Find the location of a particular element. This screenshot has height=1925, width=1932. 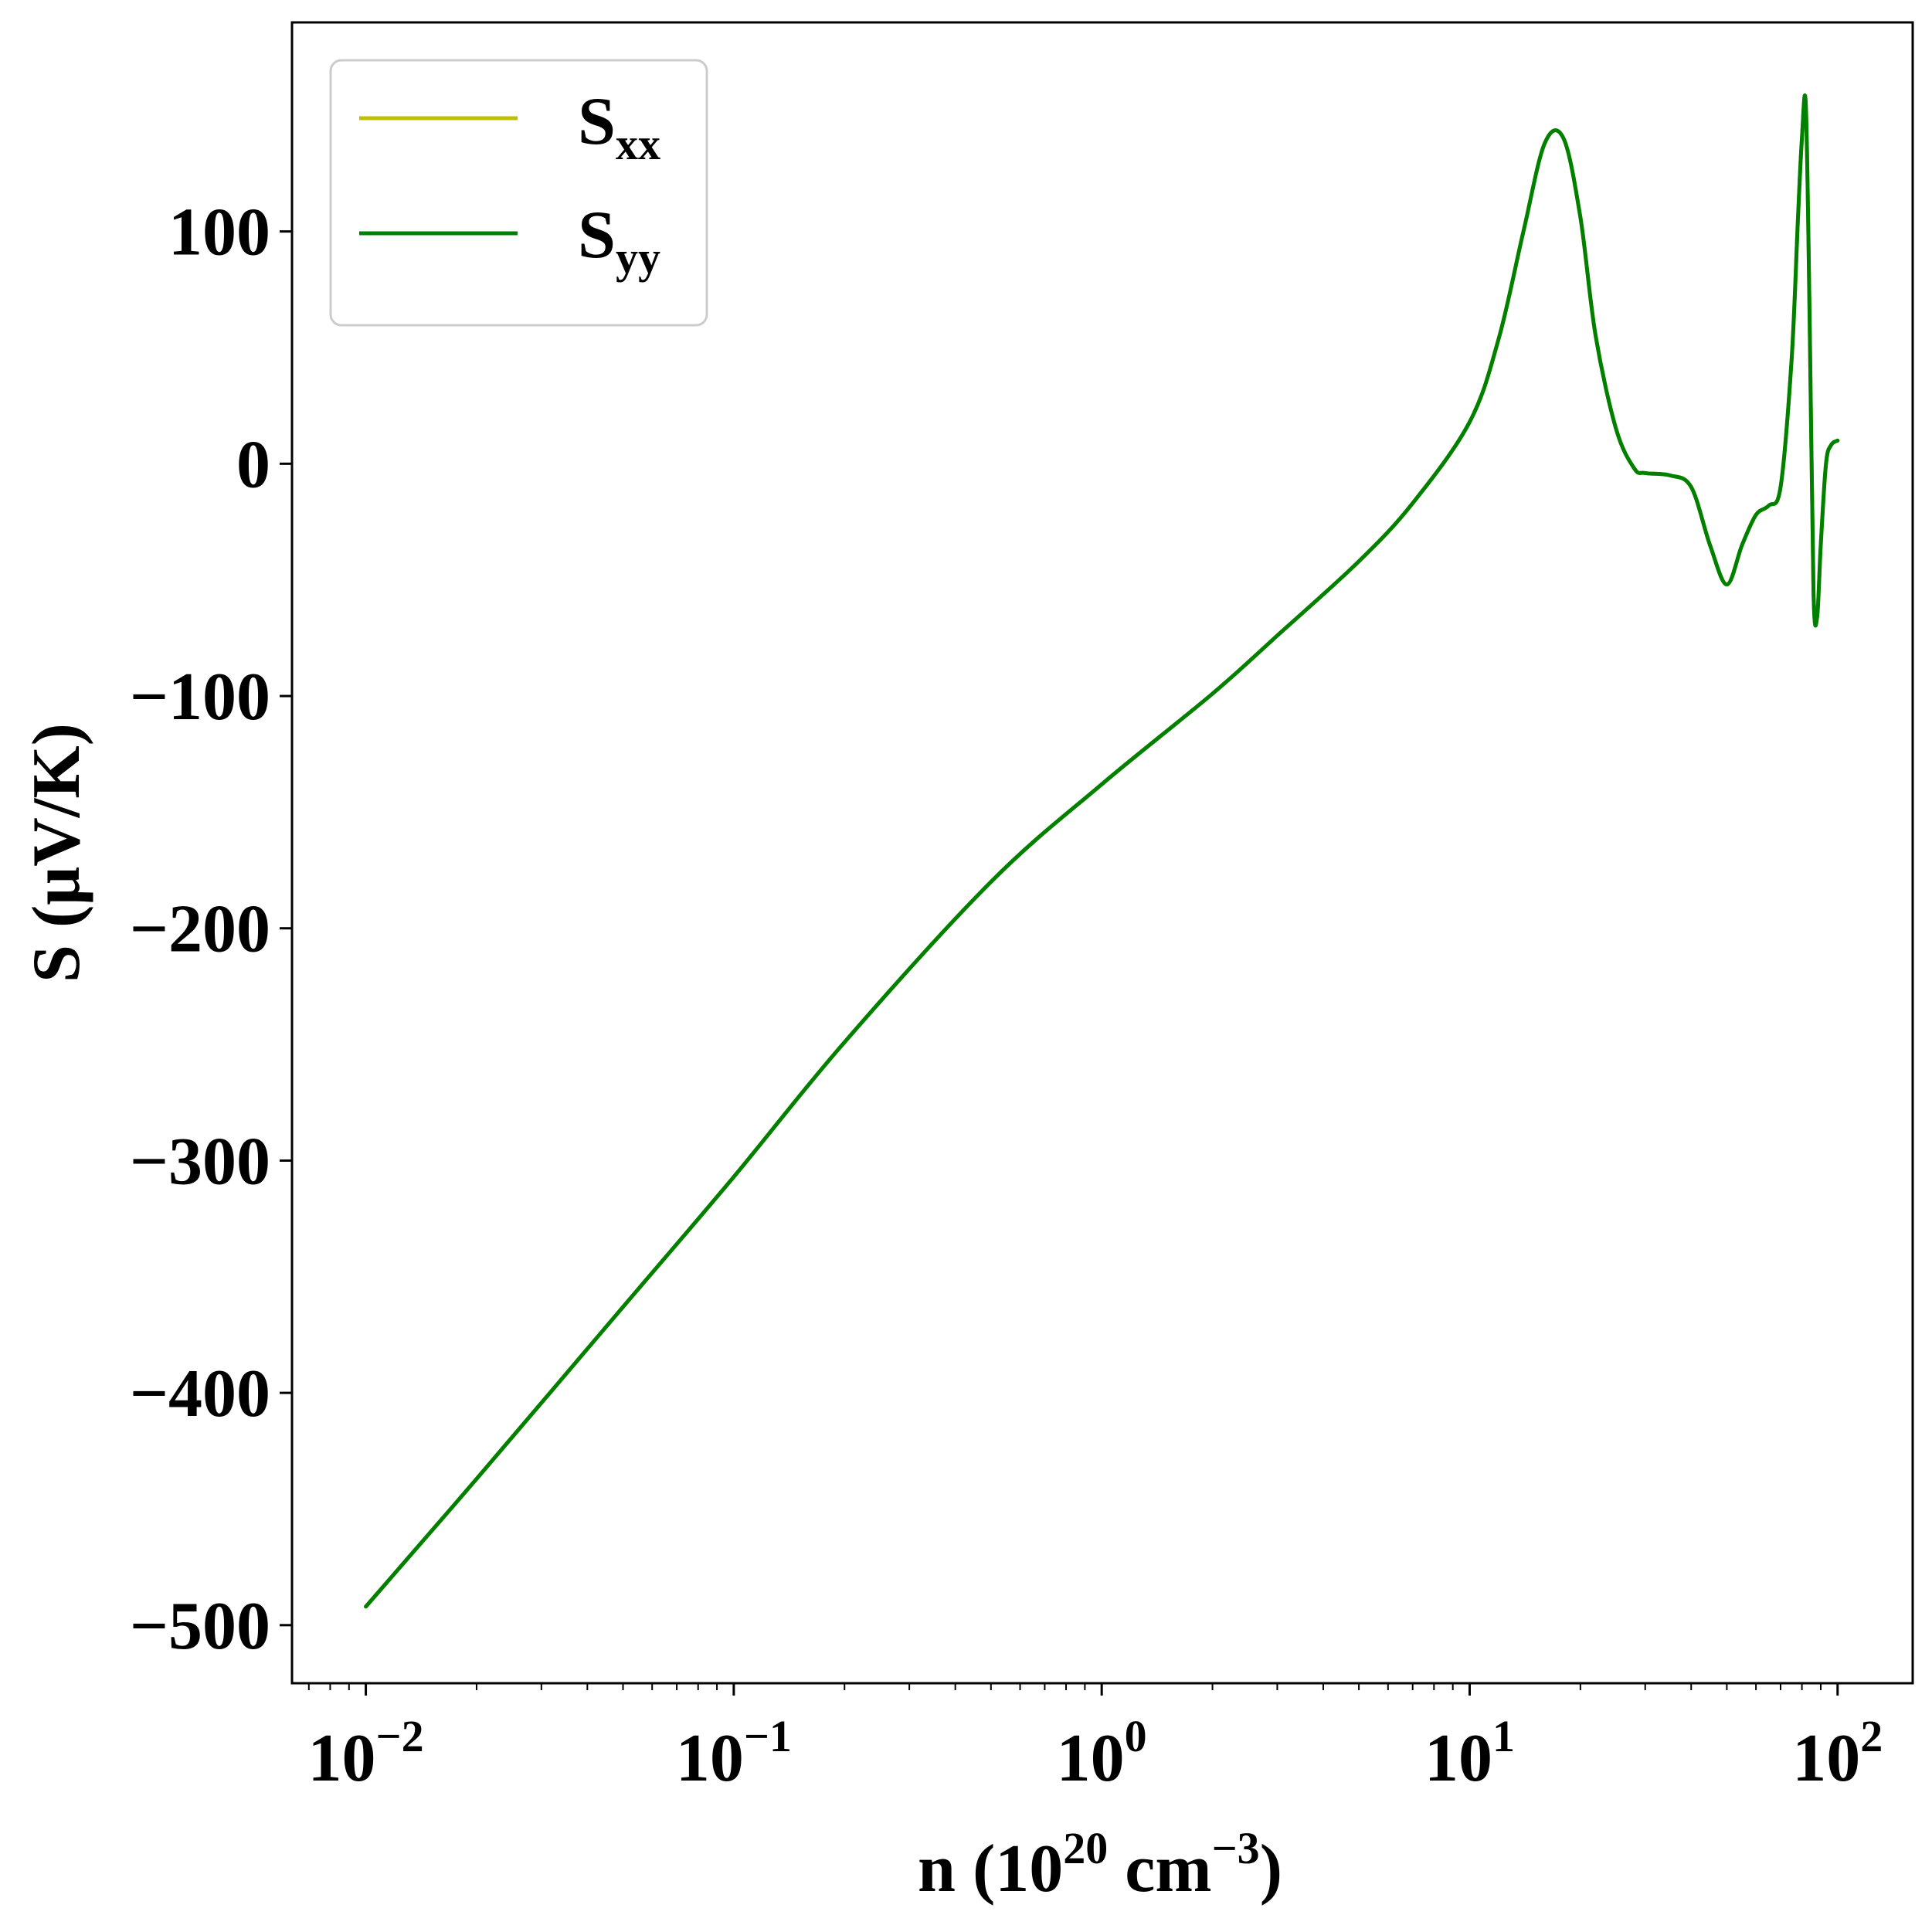

legend-label-syy-base: S is located at coordinates (597, 235).